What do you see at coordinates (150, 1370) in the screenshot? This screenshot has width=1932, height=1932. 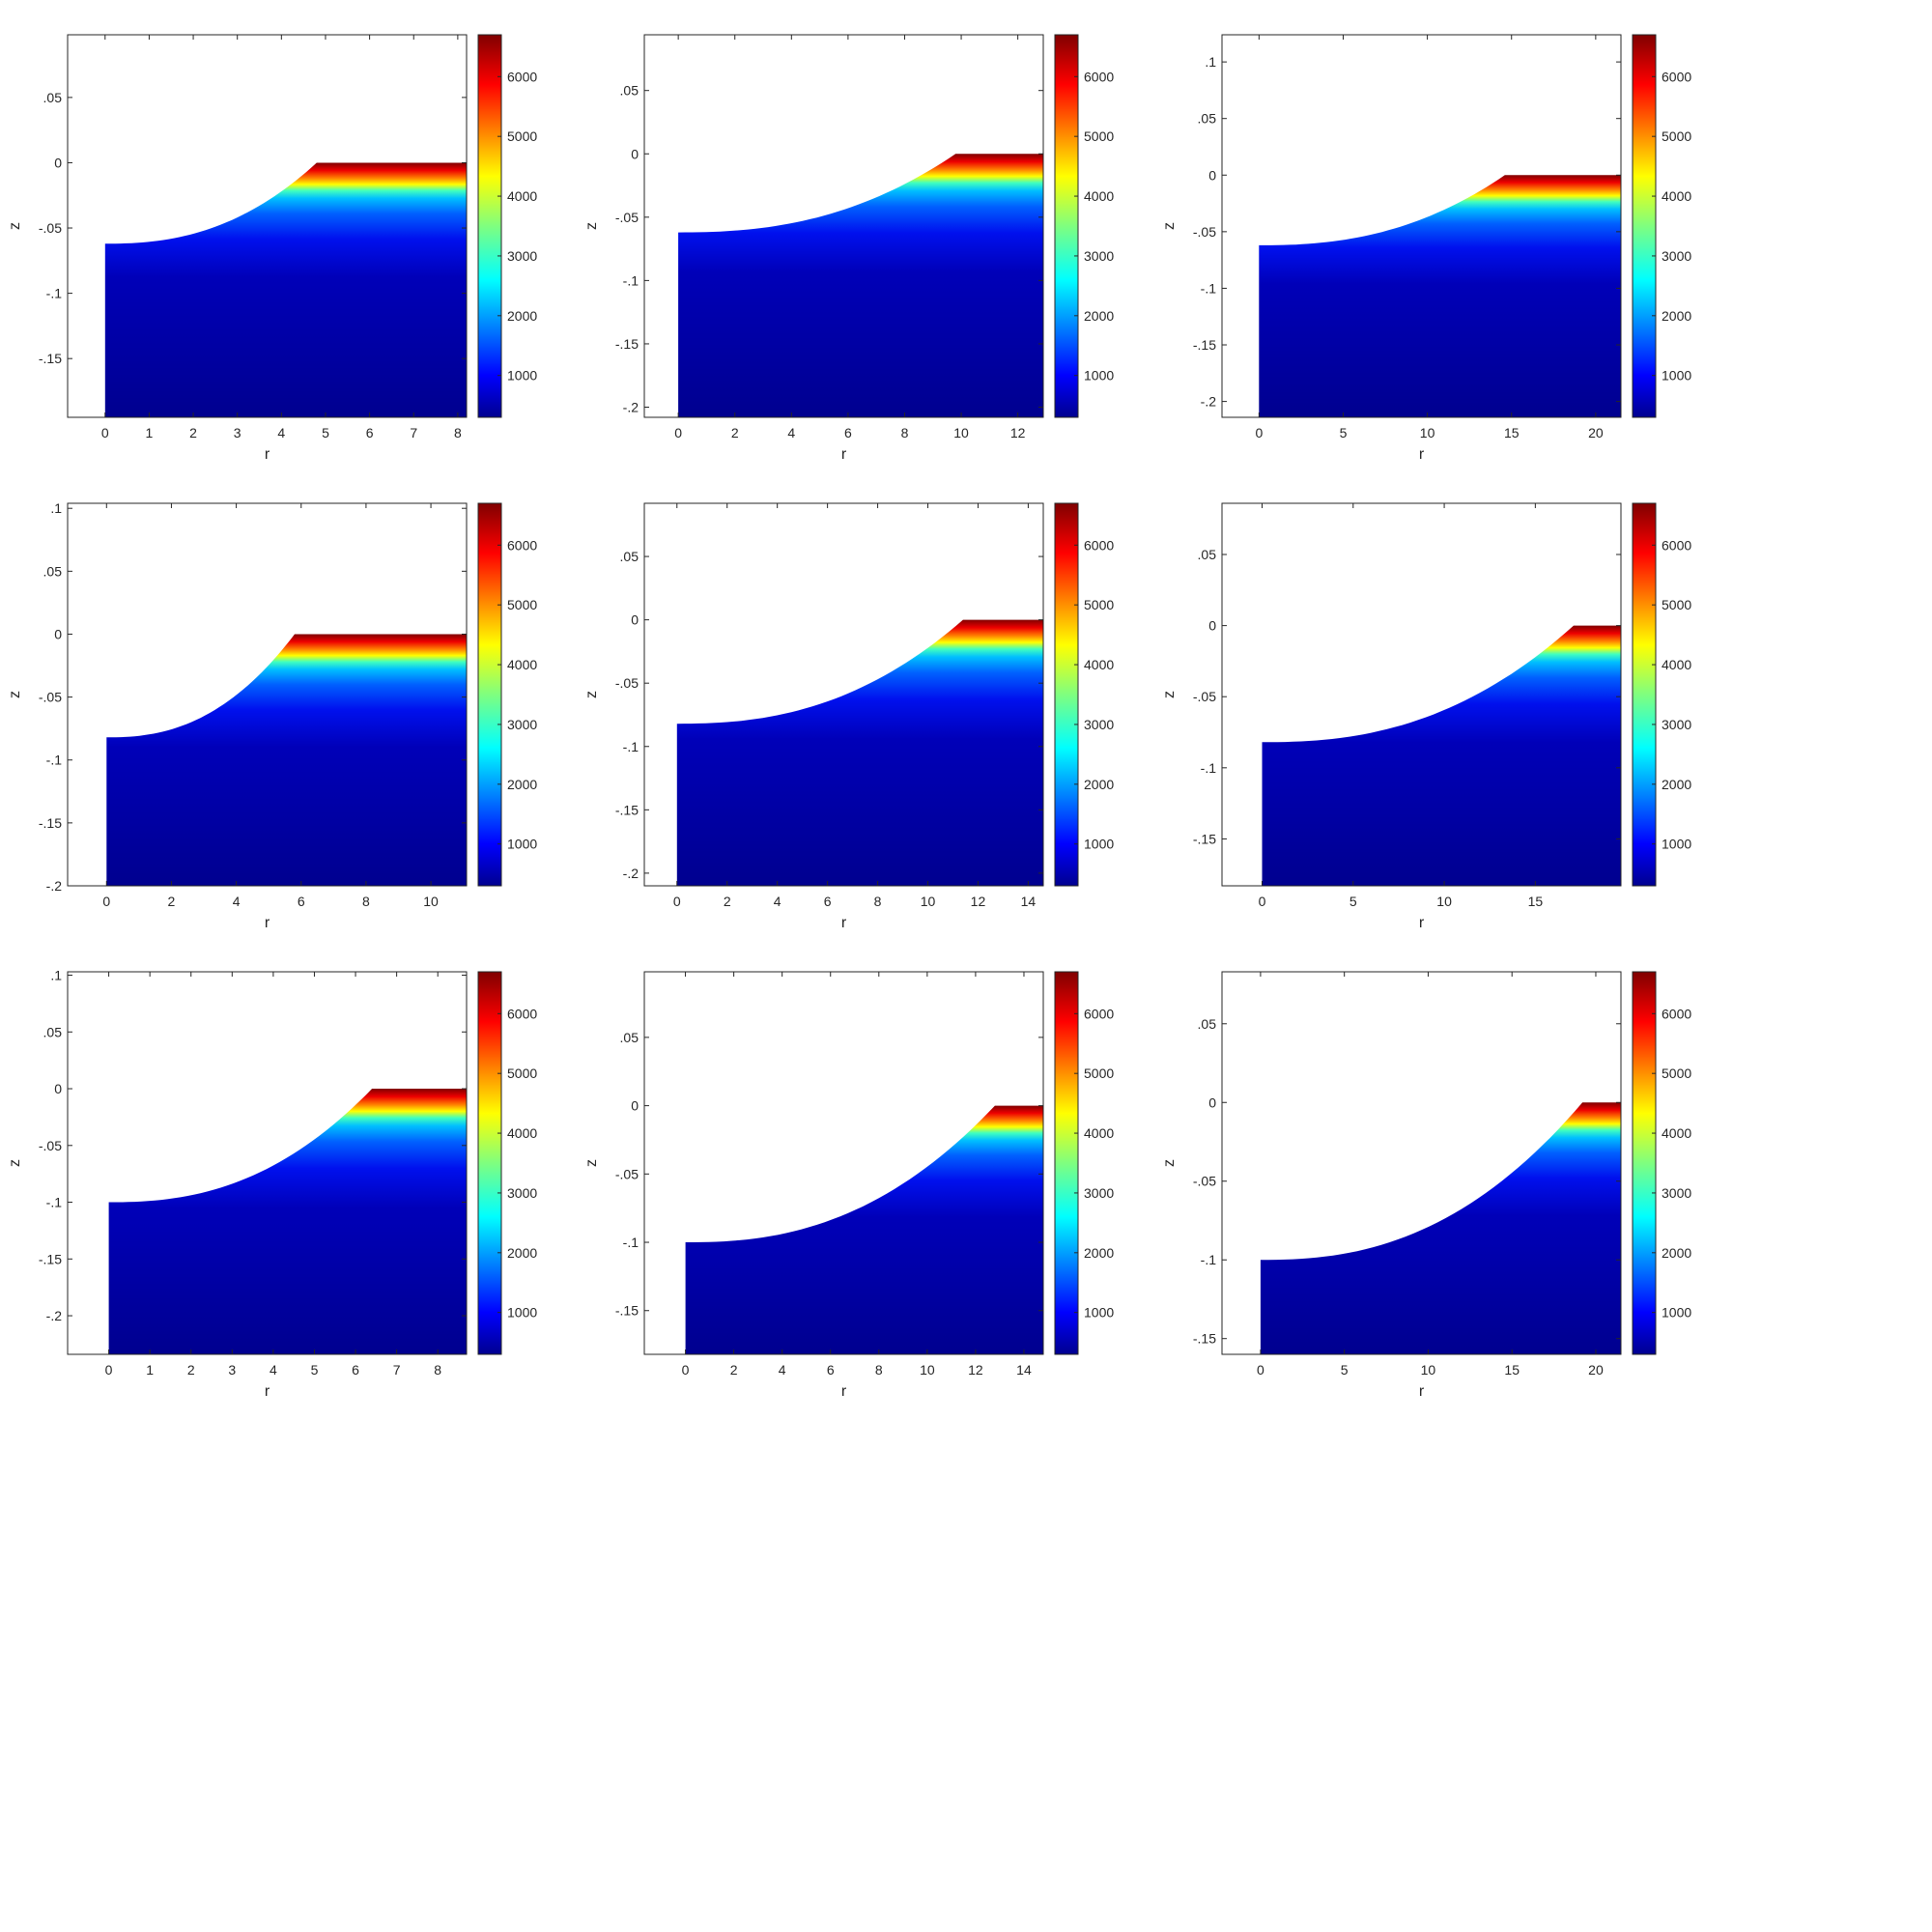 I see `x-tick-label: 1` at bounding box center [150, 1370].